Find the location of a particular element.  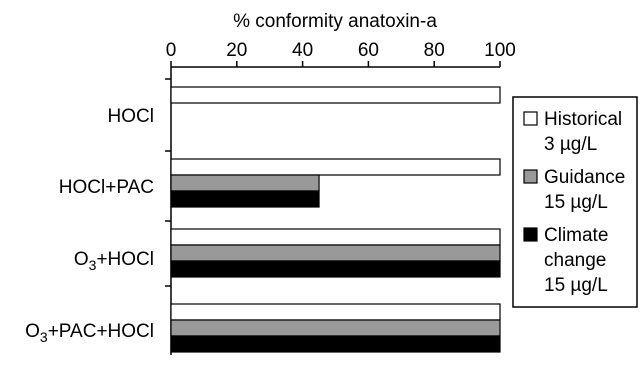

x-tick-label: 0 is located at coordinates (171, 50).